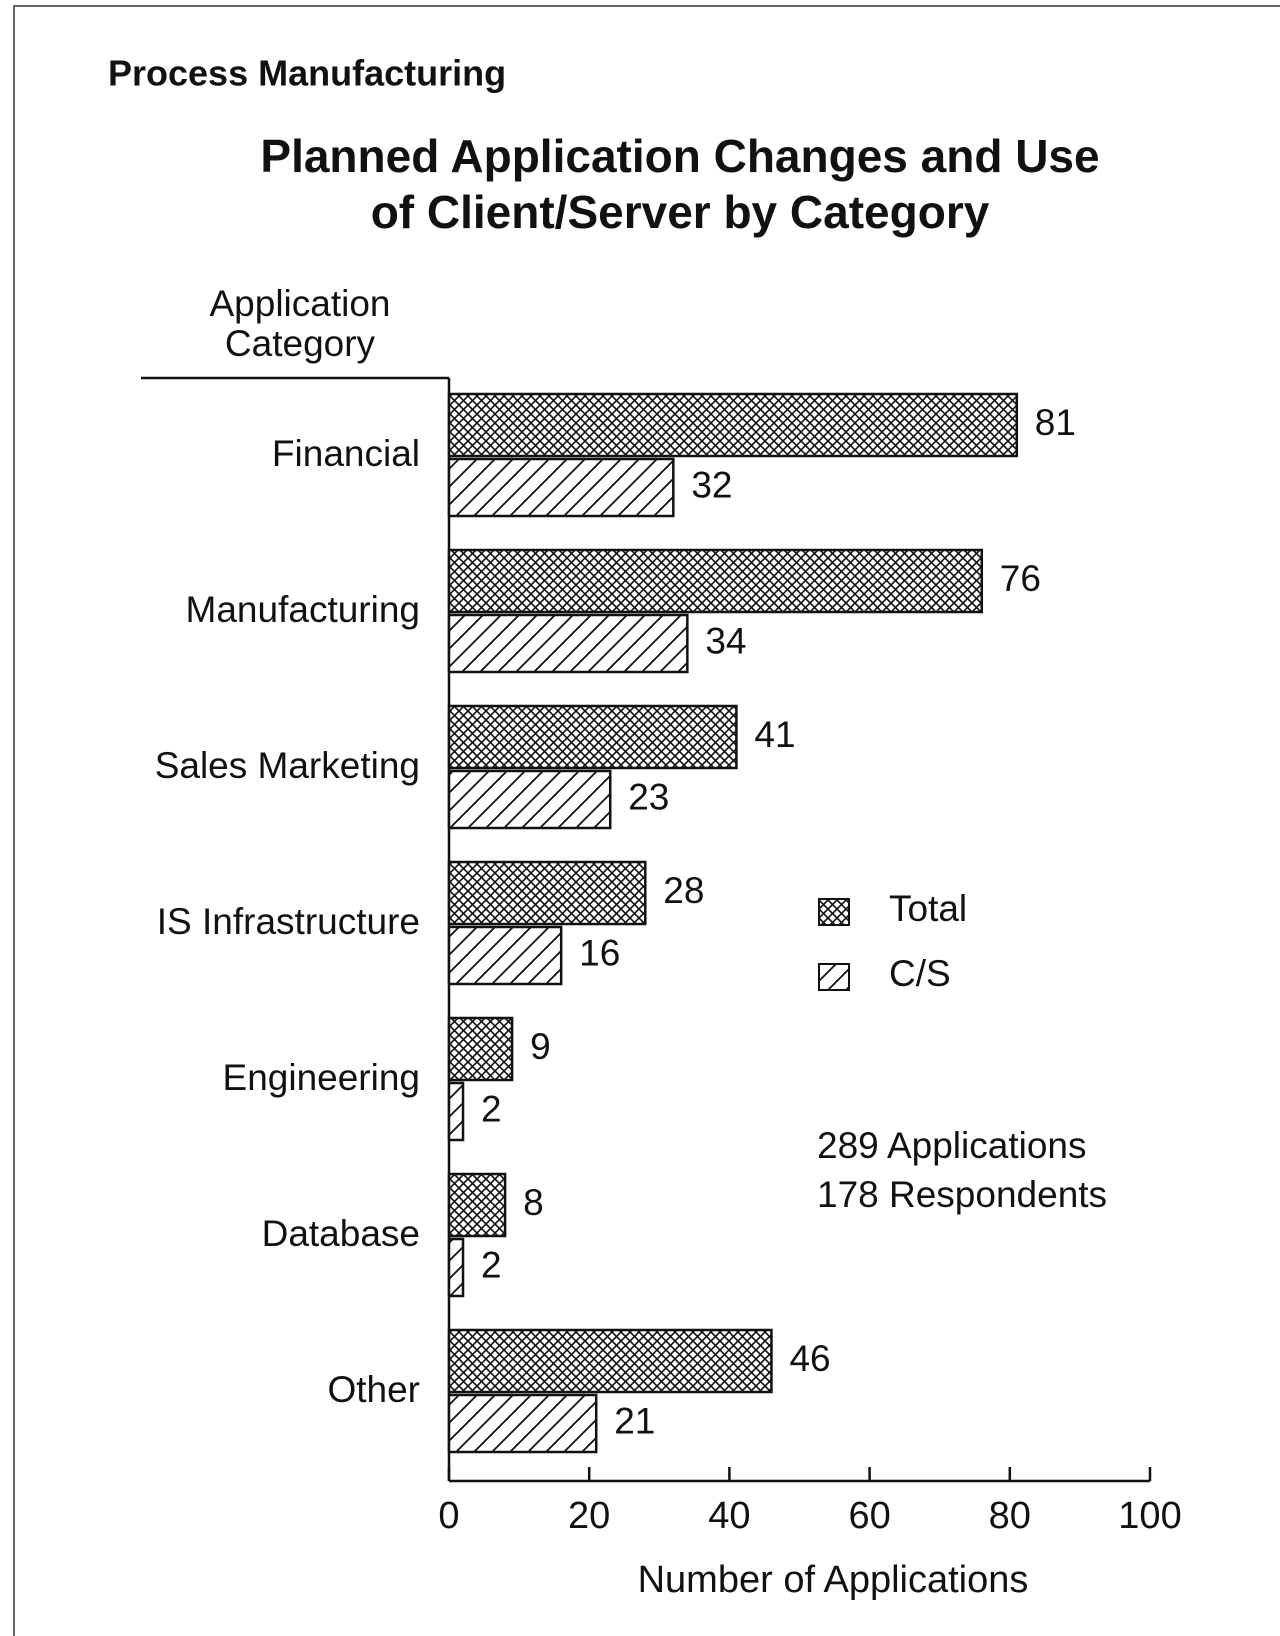 This screenshot has width=1280, height=1636. I want to click on y-tick-label: Engineering, so click(321, 1077).